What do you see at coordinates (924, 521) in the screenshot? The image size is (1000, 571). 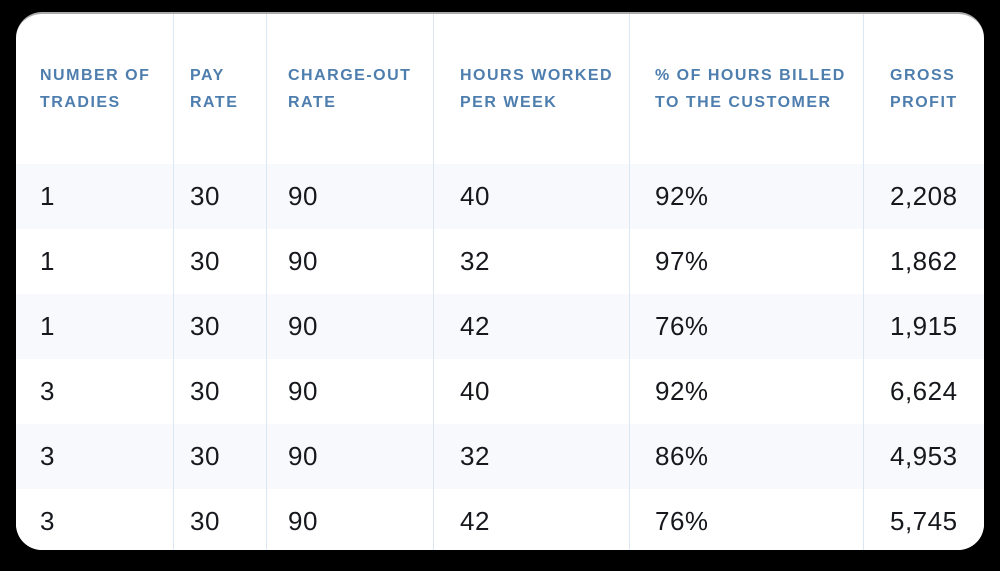 I see `cell-gross-profit: 5,745` at bounding box center [924, 521].